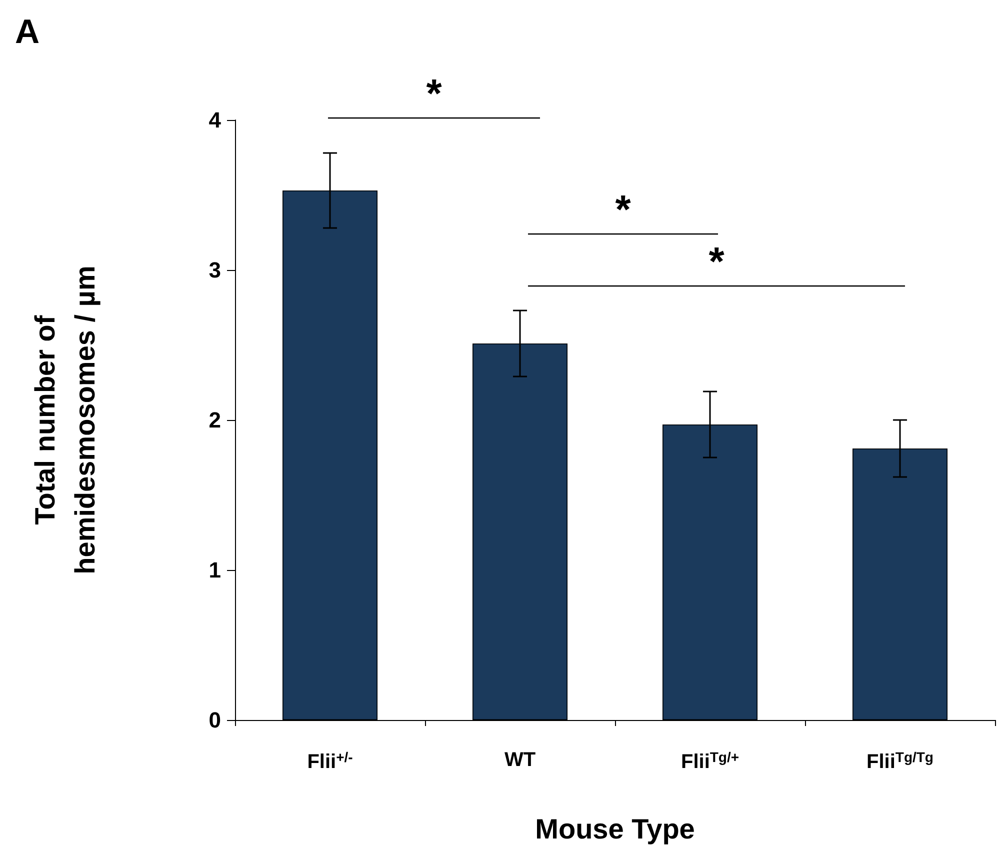 The height and width of the screenshot is (861, 1000). What do you see at coordinates (214, 420) in the screenshot?
I see `y-tick-label: 2` at bounding box center [214, 420].